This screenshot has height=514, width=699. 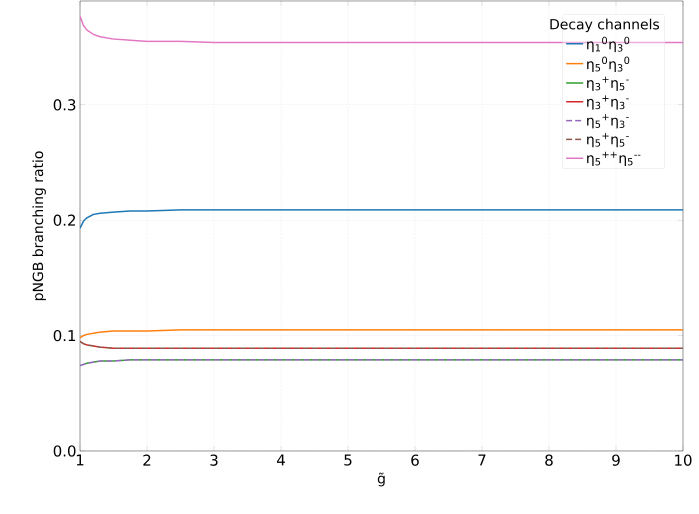 I want to click on legend-label: η$_{5}$$^{+}$η$_{3}$-, so click(x=608, y=121).